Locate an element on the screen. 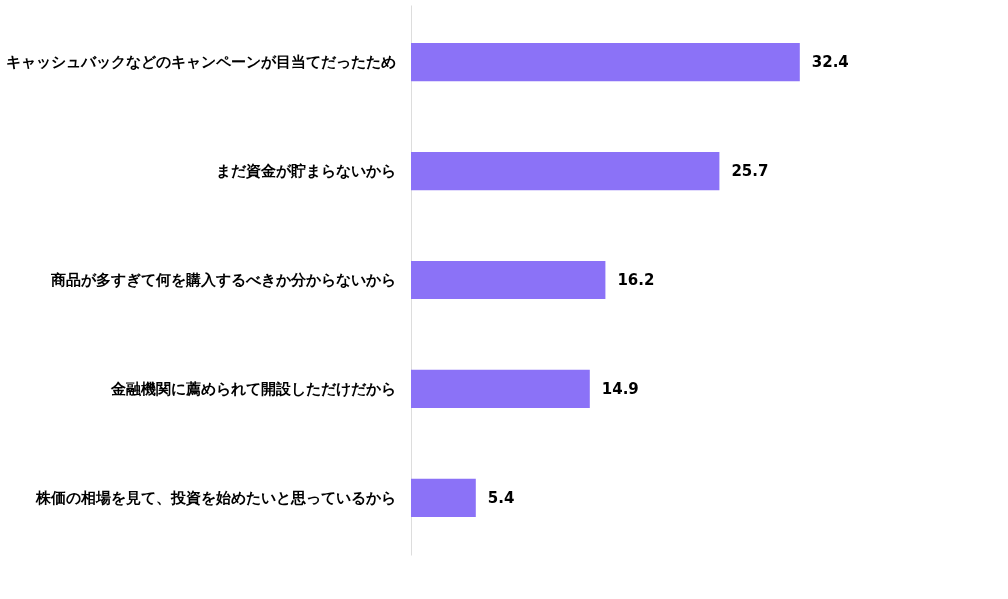 This screenshot has width=1008, height=599. data-label: 5.4 is located at coordinates (501, 497).